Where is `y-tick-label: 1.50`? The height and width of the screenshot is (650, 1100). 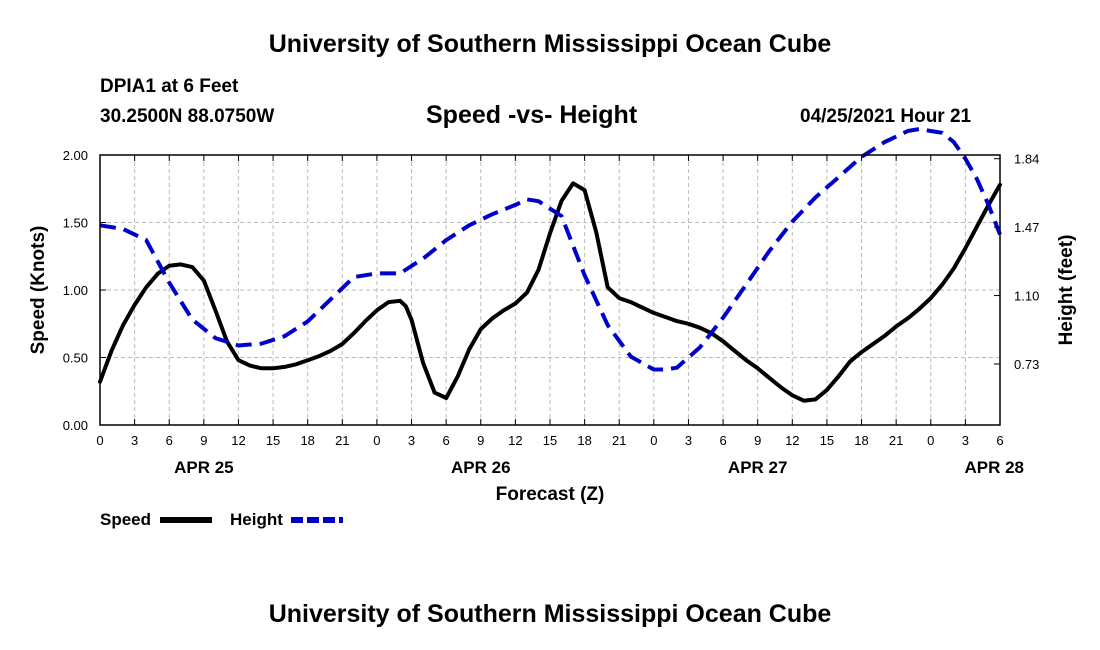
y-tick-label: 1.50 is located at coordinates (75, 223).